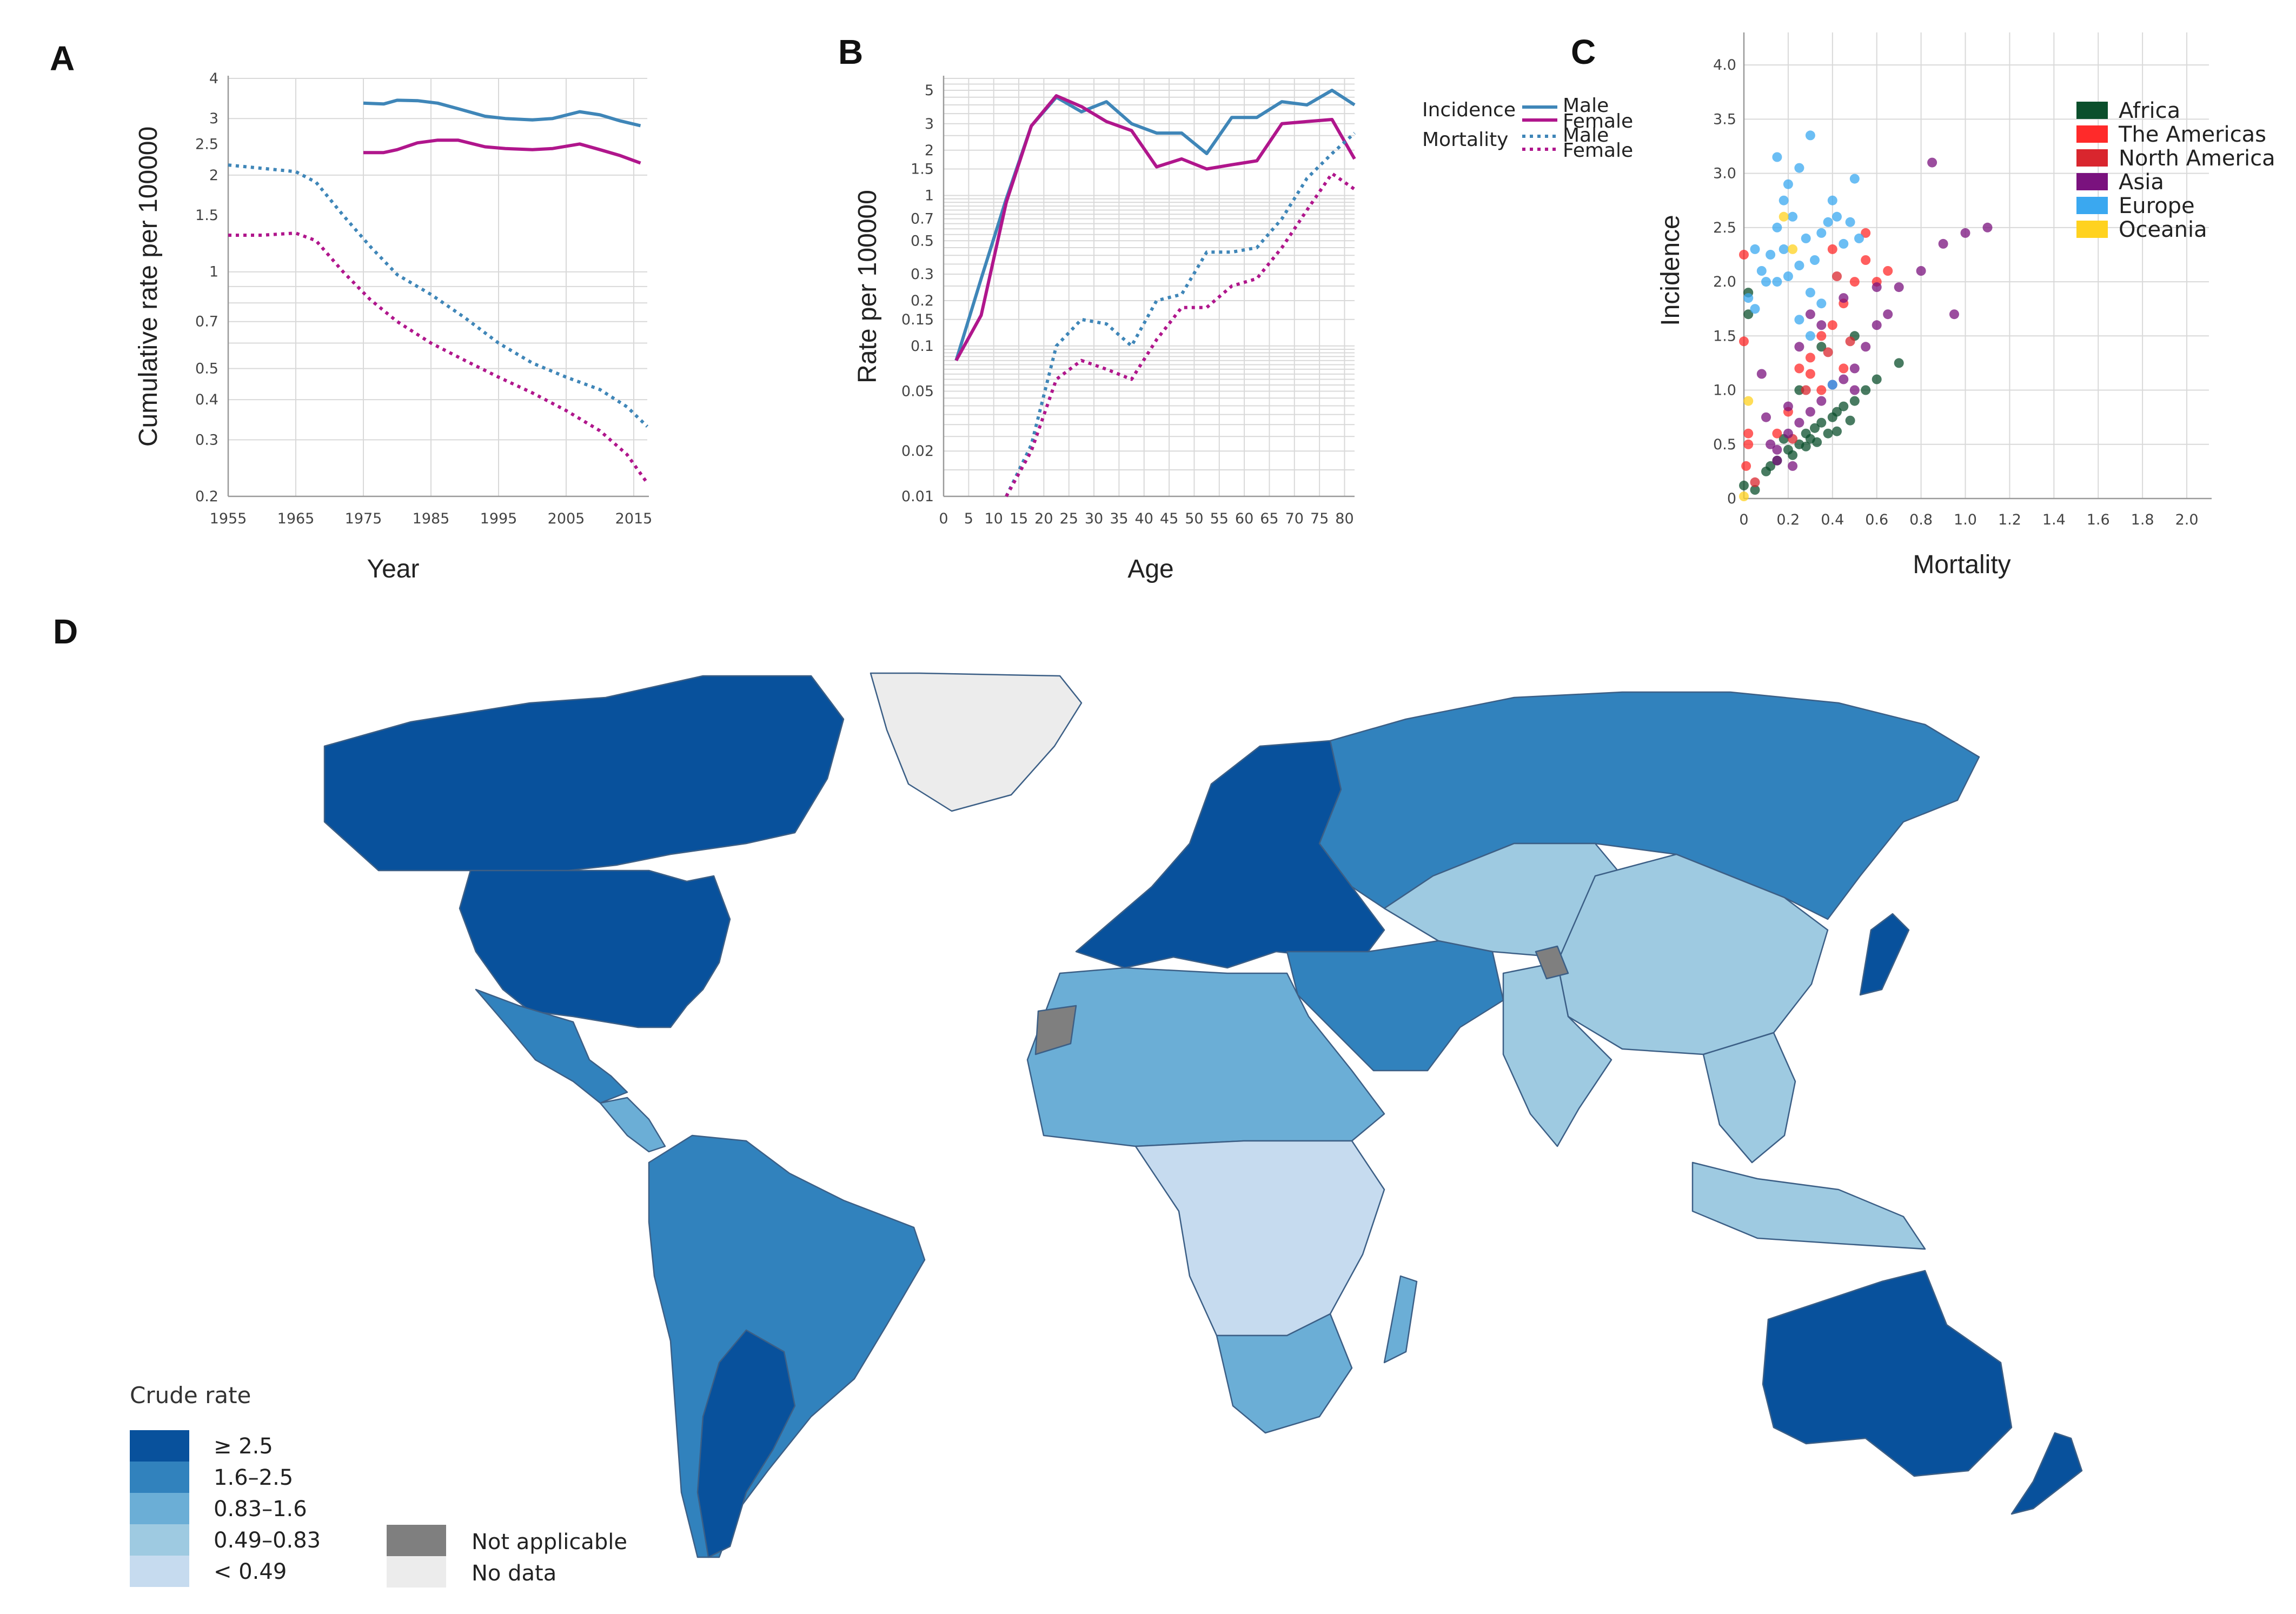  I want to click on panel-a-axes, so click(438, 286).